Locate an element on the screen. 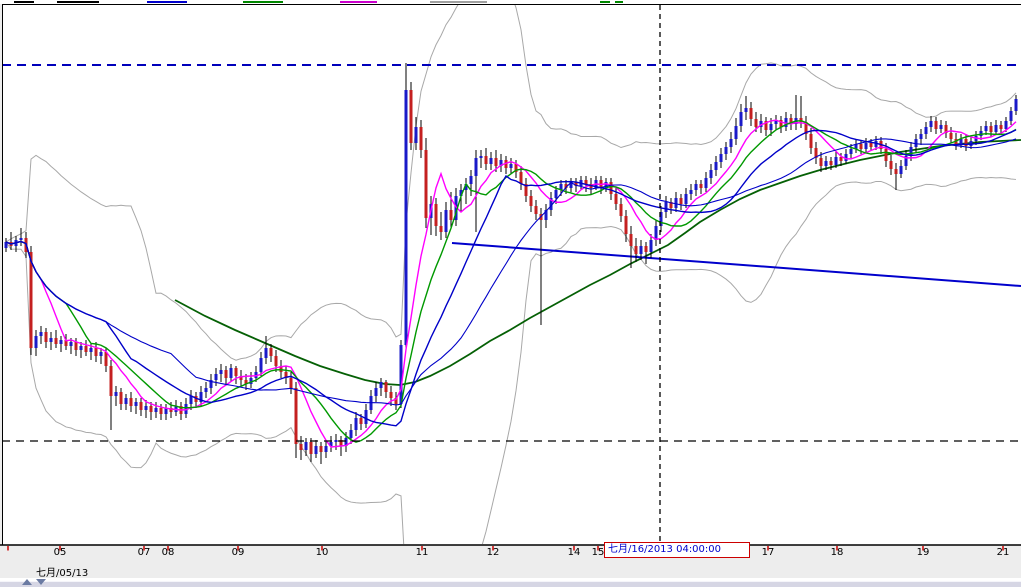  axis-tick-label: 17 is located at coordinates (768, 552).